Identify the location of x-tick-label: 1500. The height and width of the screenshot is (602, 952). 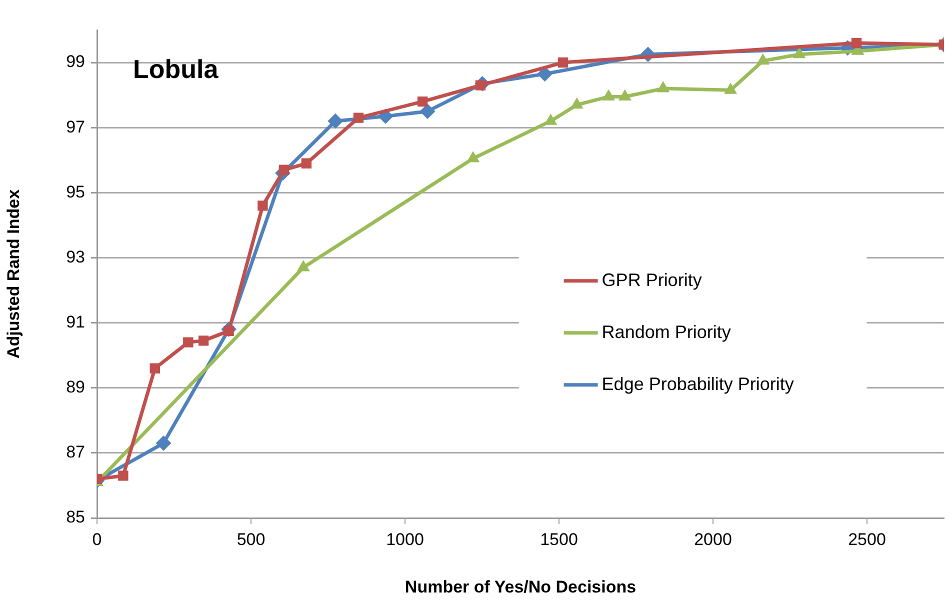
(559, 539).